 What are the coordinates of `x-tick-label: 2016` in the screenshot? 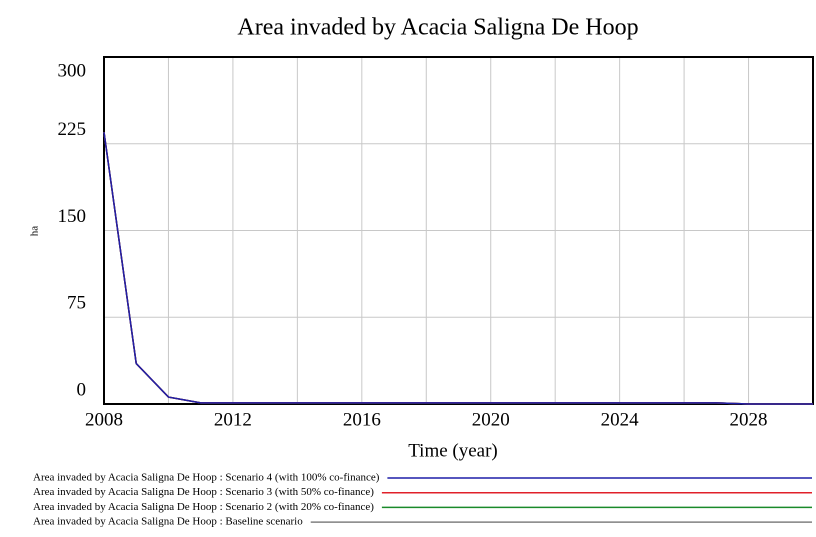 It's located at (362, 419).